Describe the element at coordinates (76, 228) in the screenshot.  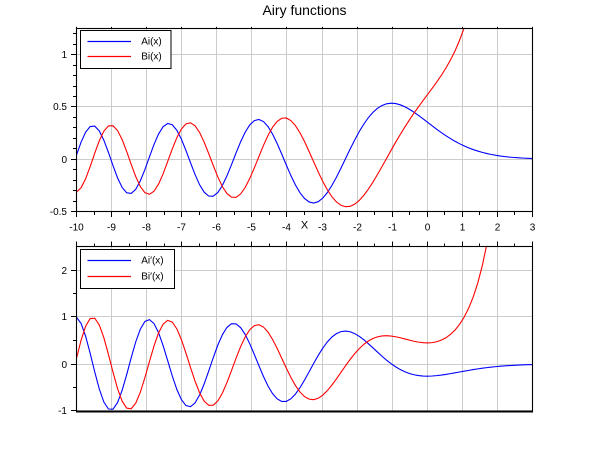
I see `svg-text: -10` at that location.